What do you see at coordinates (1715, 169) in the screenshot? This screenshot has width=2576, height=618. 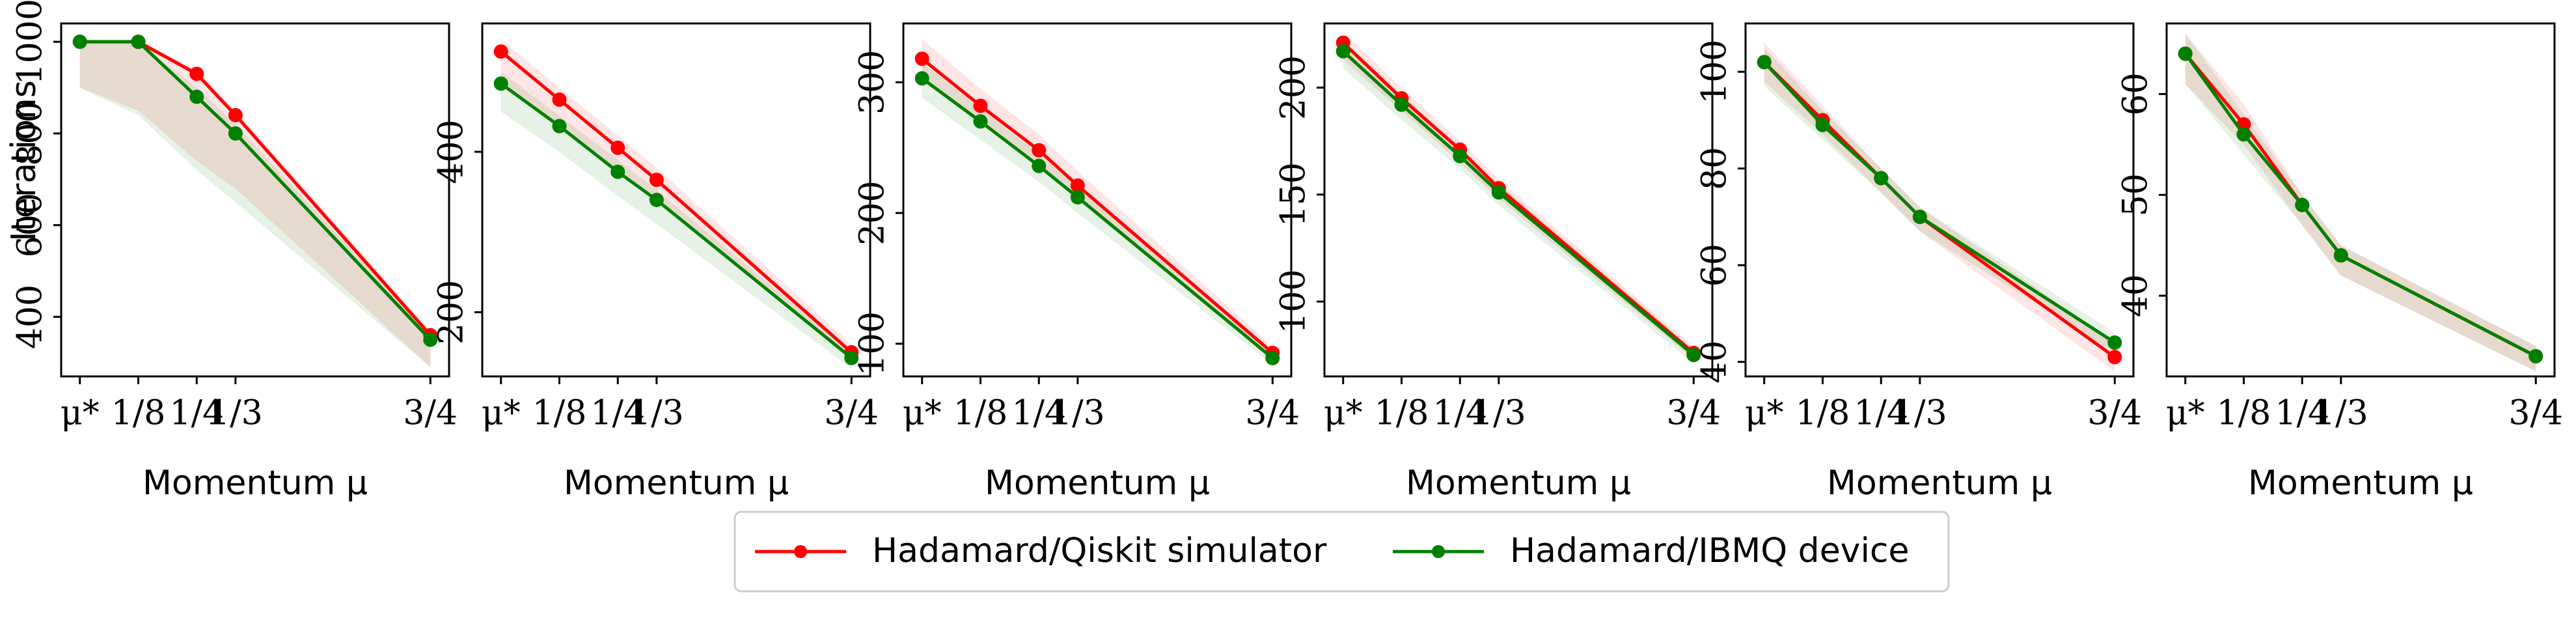 I see `y-tick-label: 80` at bounding box center [1715, 169].